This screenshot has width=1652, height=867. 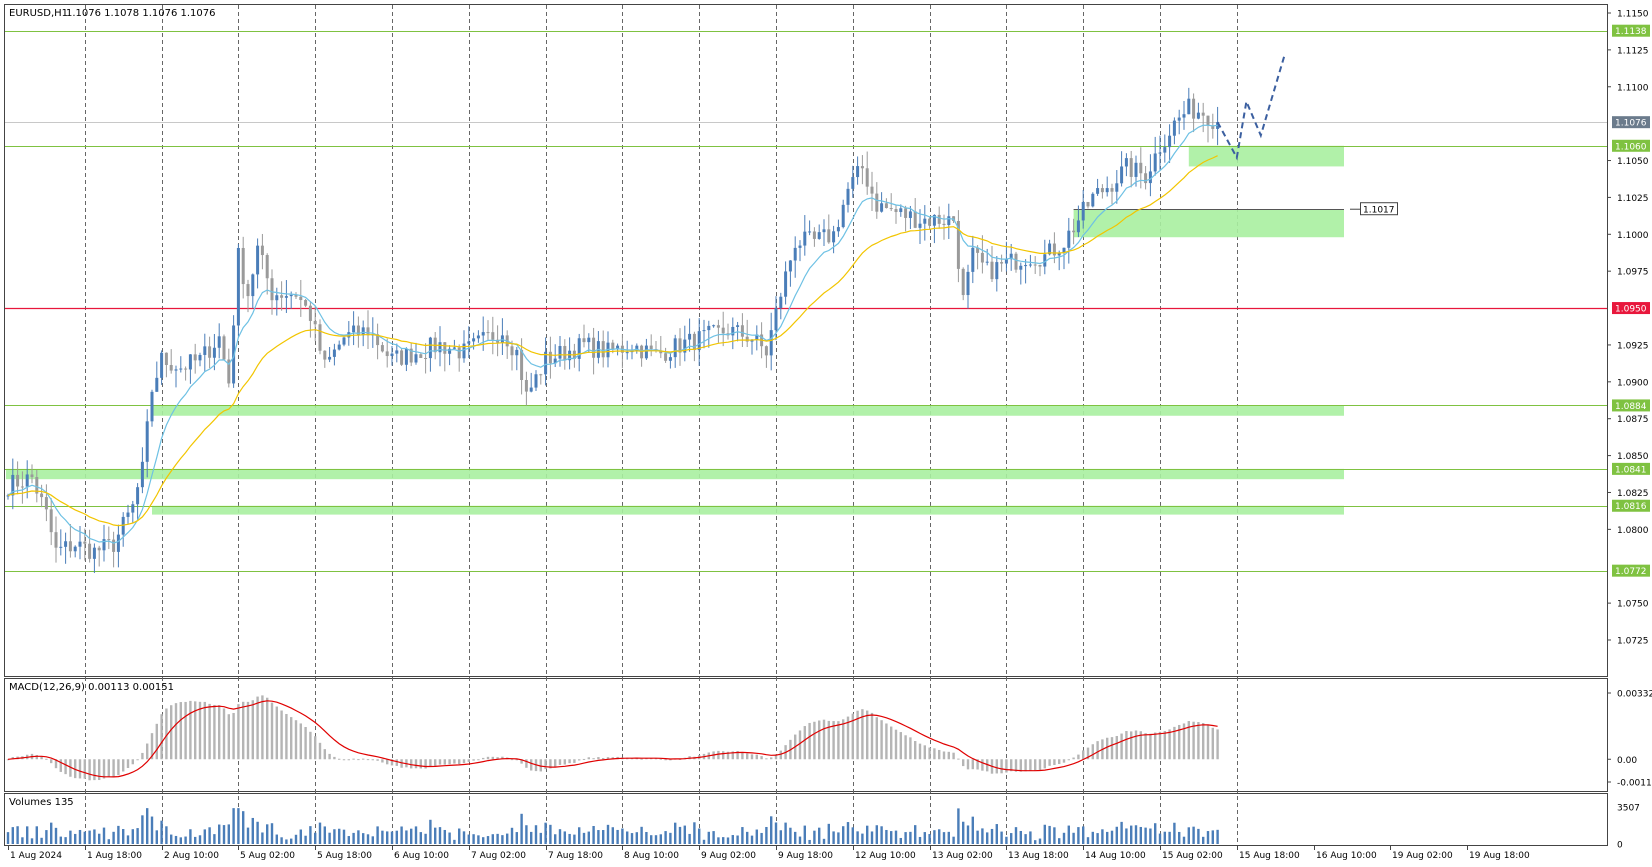 What do you see at coordinates (748, 410) in the screenshot?
I see `support-zone` at bounding box center [748, 410].